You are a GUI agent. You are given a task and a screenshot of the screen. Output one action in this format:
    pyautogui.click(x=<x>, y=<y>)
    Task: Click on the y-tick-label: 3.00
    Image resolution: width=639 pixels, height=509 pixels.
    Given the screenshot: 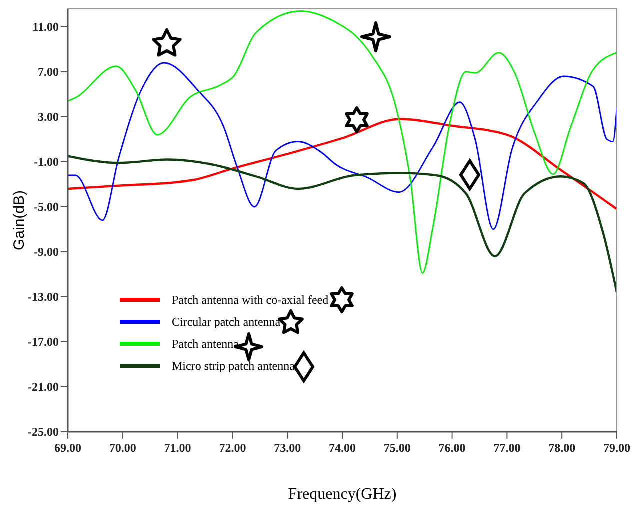 What is the action you would take?
    pyautogui.click(x=48, y=117)
    